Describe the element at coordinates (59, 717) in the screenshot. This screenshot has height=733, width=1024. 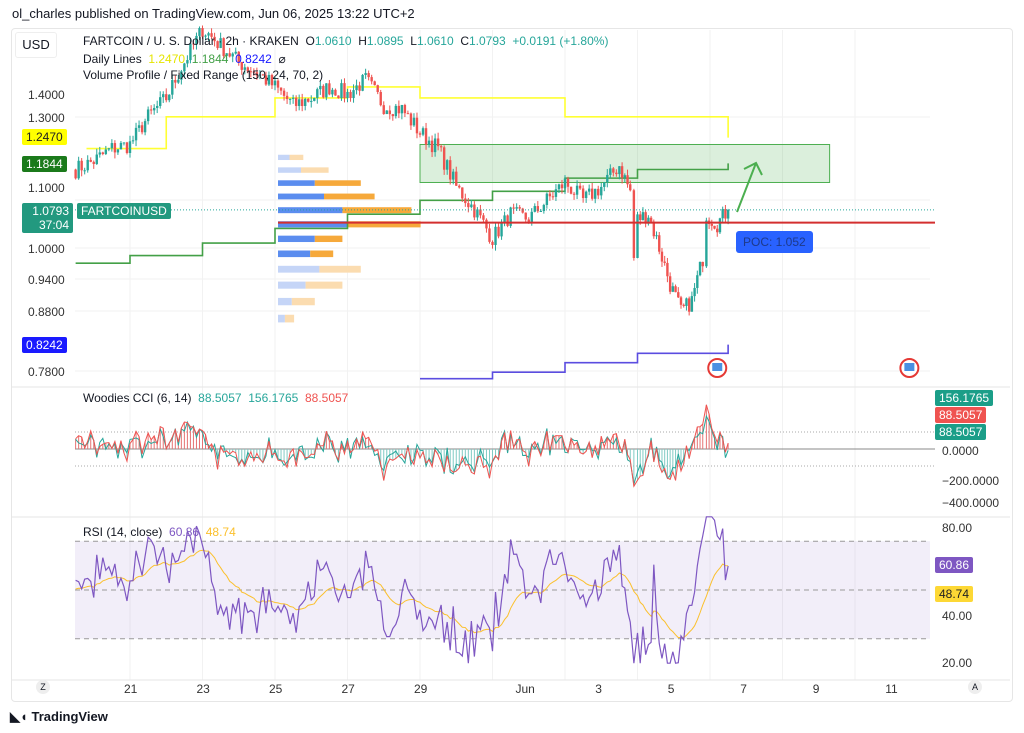
I see `tradingview-logo: ◣◖ TradingView` at that location.